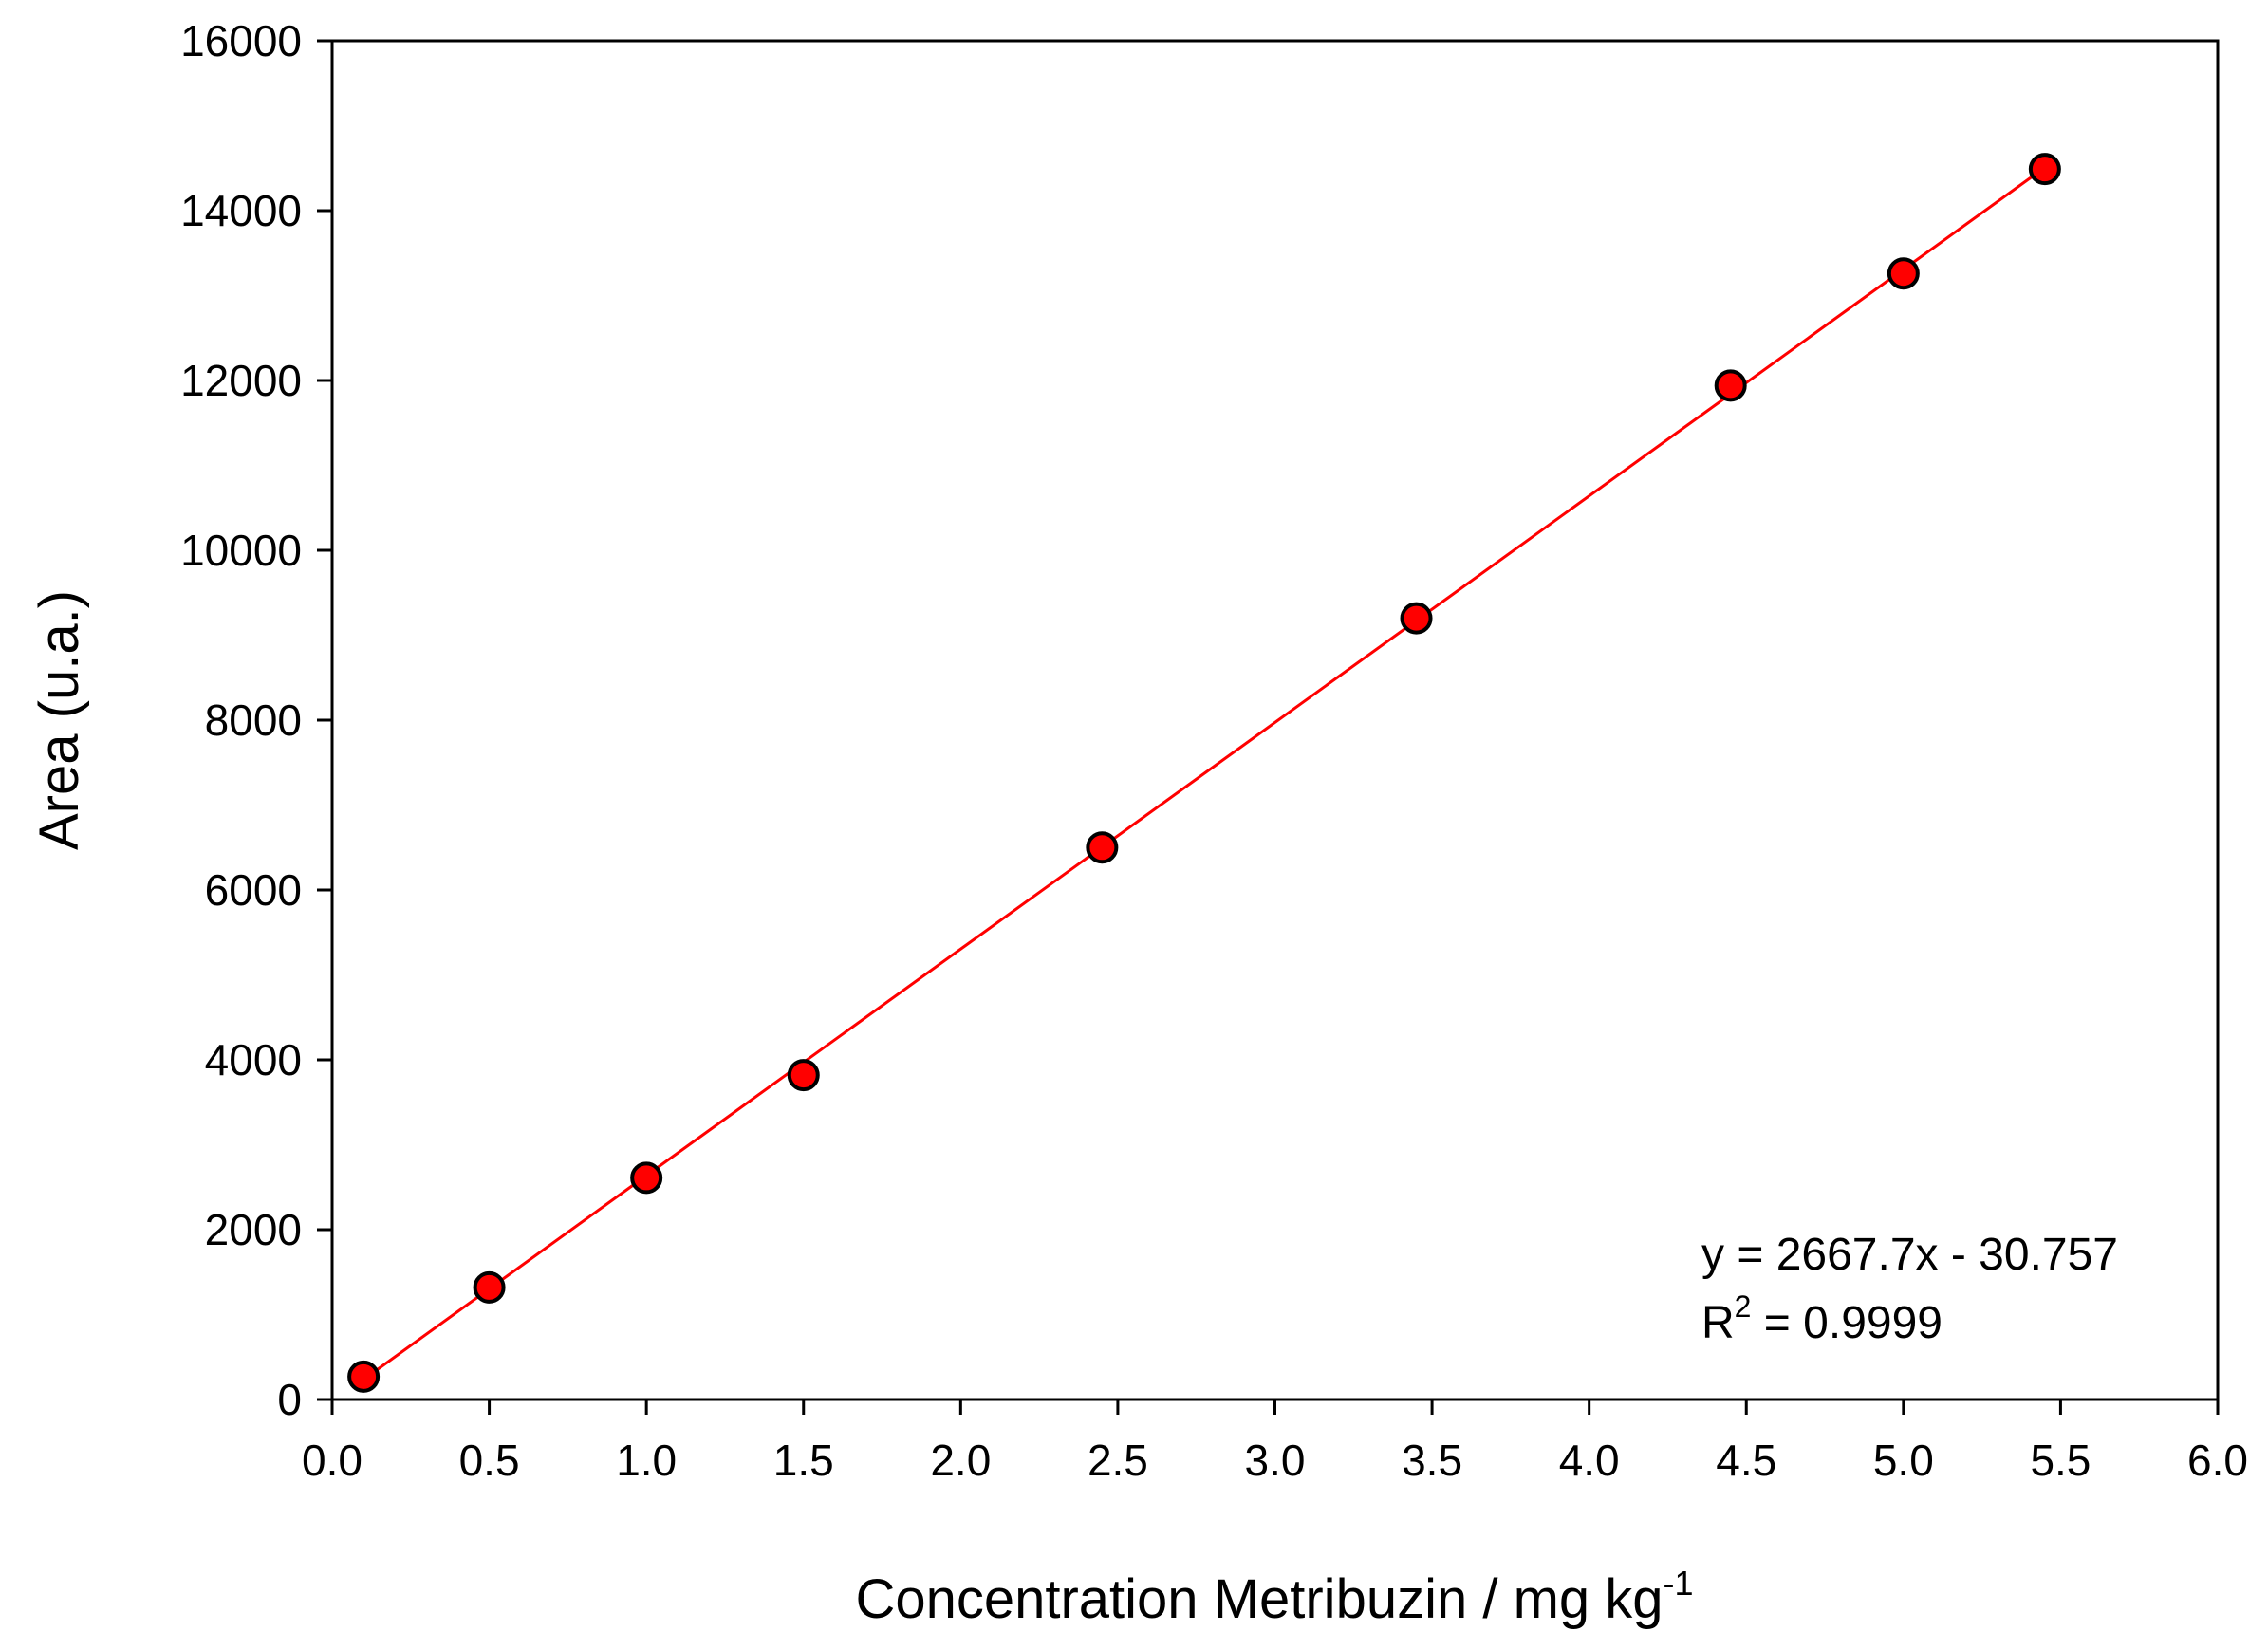  I want to click on x-tick-label: 4.0, so click(1589, 1460).